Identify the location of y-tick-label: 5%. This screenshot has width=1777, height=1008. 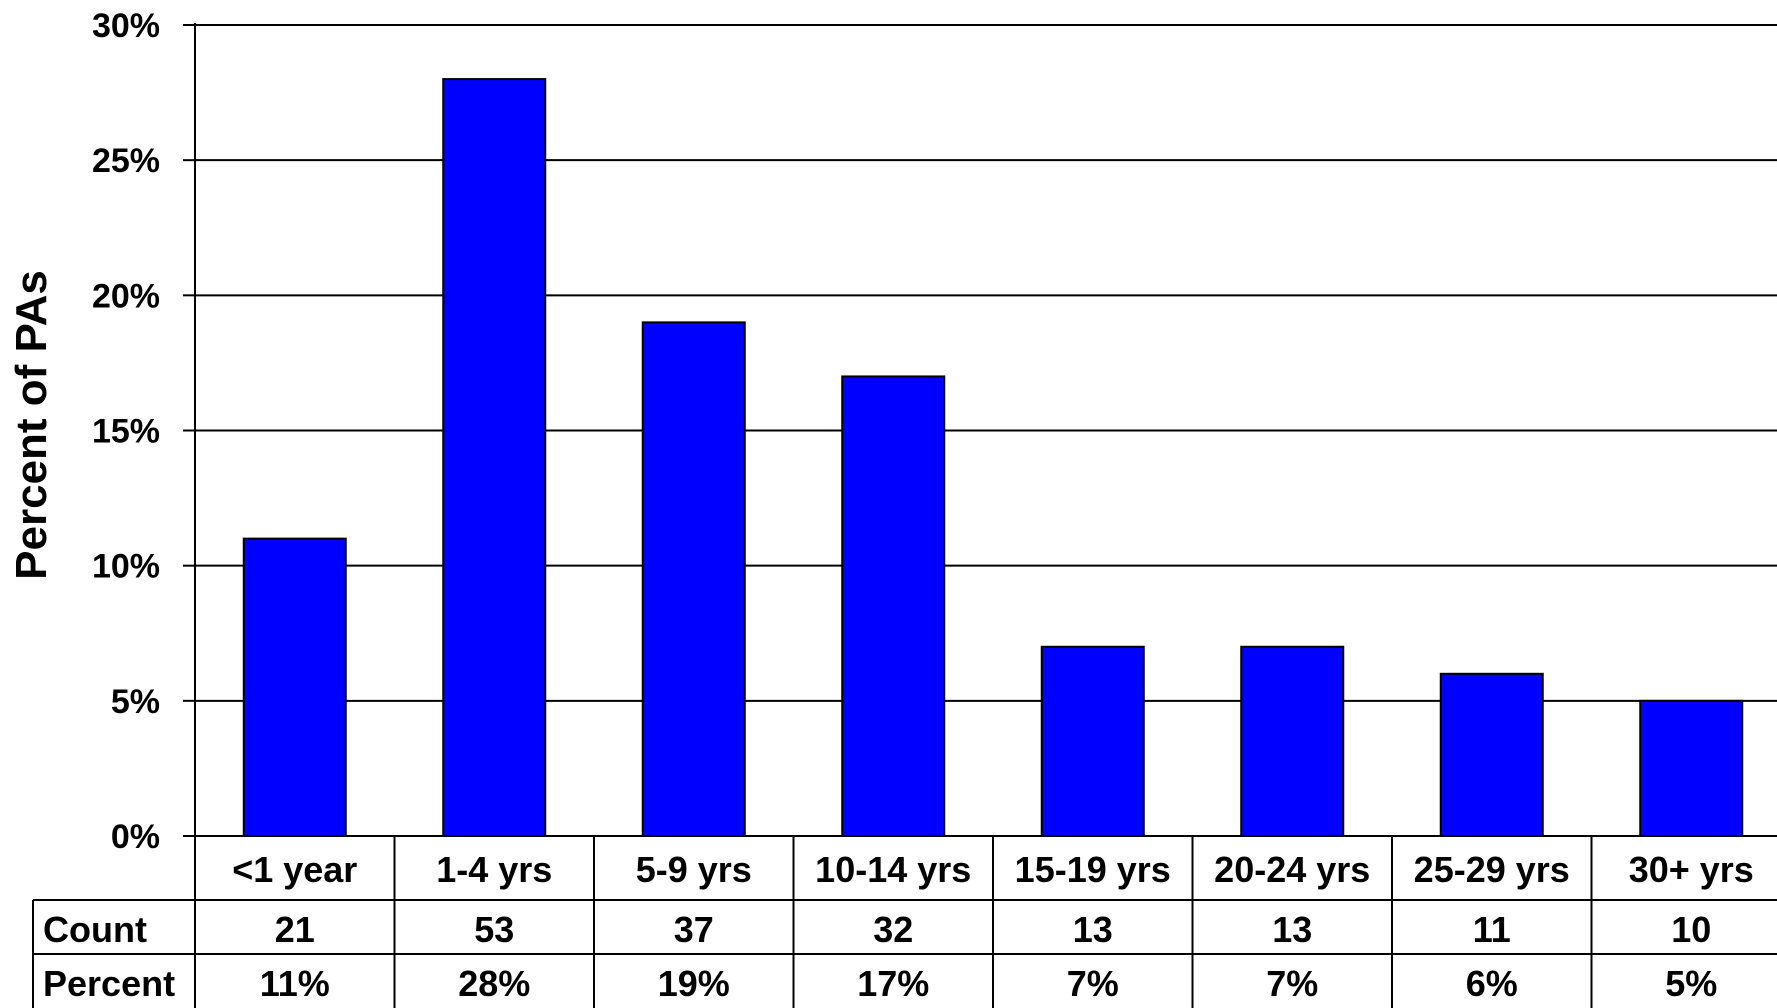
(135, 702).